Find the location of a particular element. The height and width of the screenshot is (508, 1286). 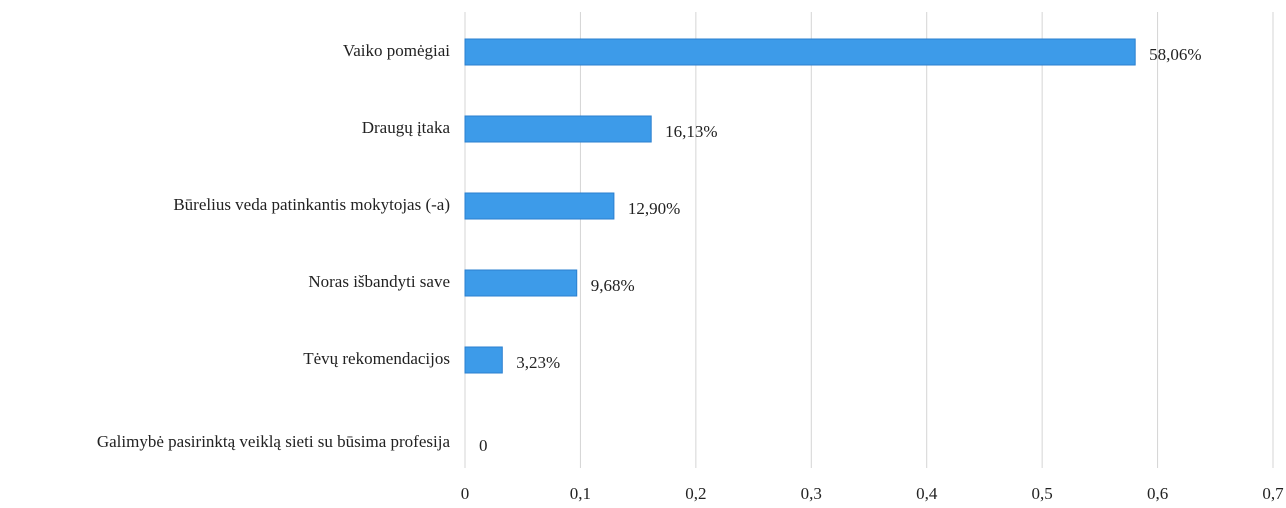

data-label: 58,06% is located at coordinates (1175, 54).